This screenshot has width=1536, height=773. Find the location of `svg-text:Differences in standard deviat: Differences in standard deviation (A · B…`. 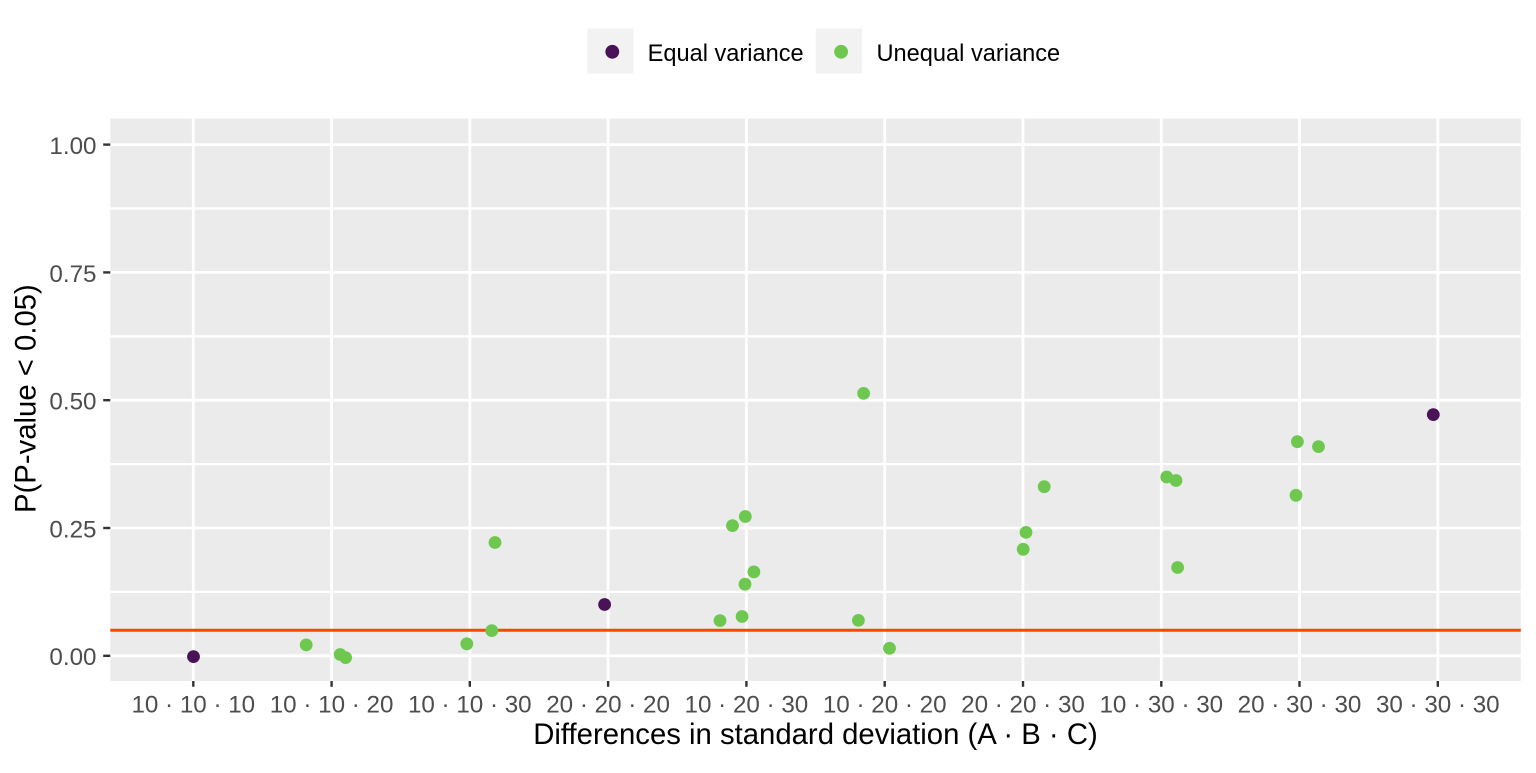

svg-text:Differences in standard deviat: Differences in standard deviation (A · B… is located at coordinates (815, 734).